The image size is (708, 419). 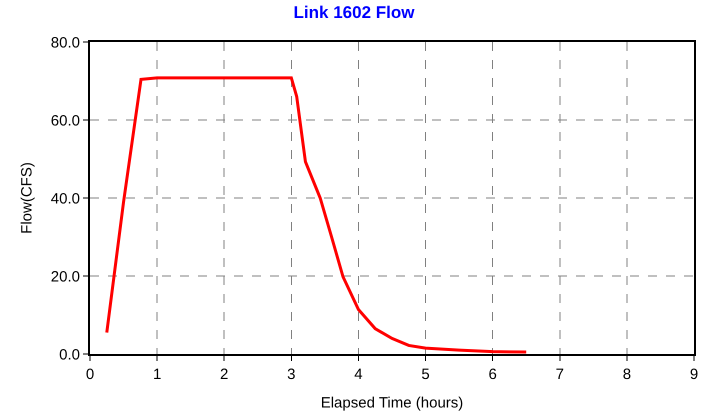 What do you see at coordinates (627, 374) in the screenshot?
I see `x-tick-label: 8` at bounding box center [627, 374].